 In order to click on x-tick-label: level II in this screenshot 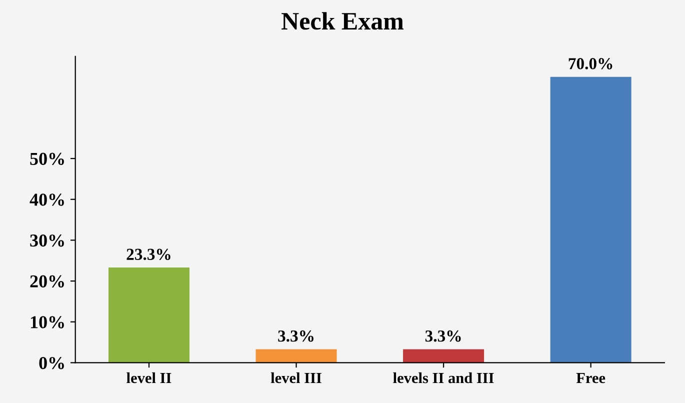, I will do `click(149, 378)`.